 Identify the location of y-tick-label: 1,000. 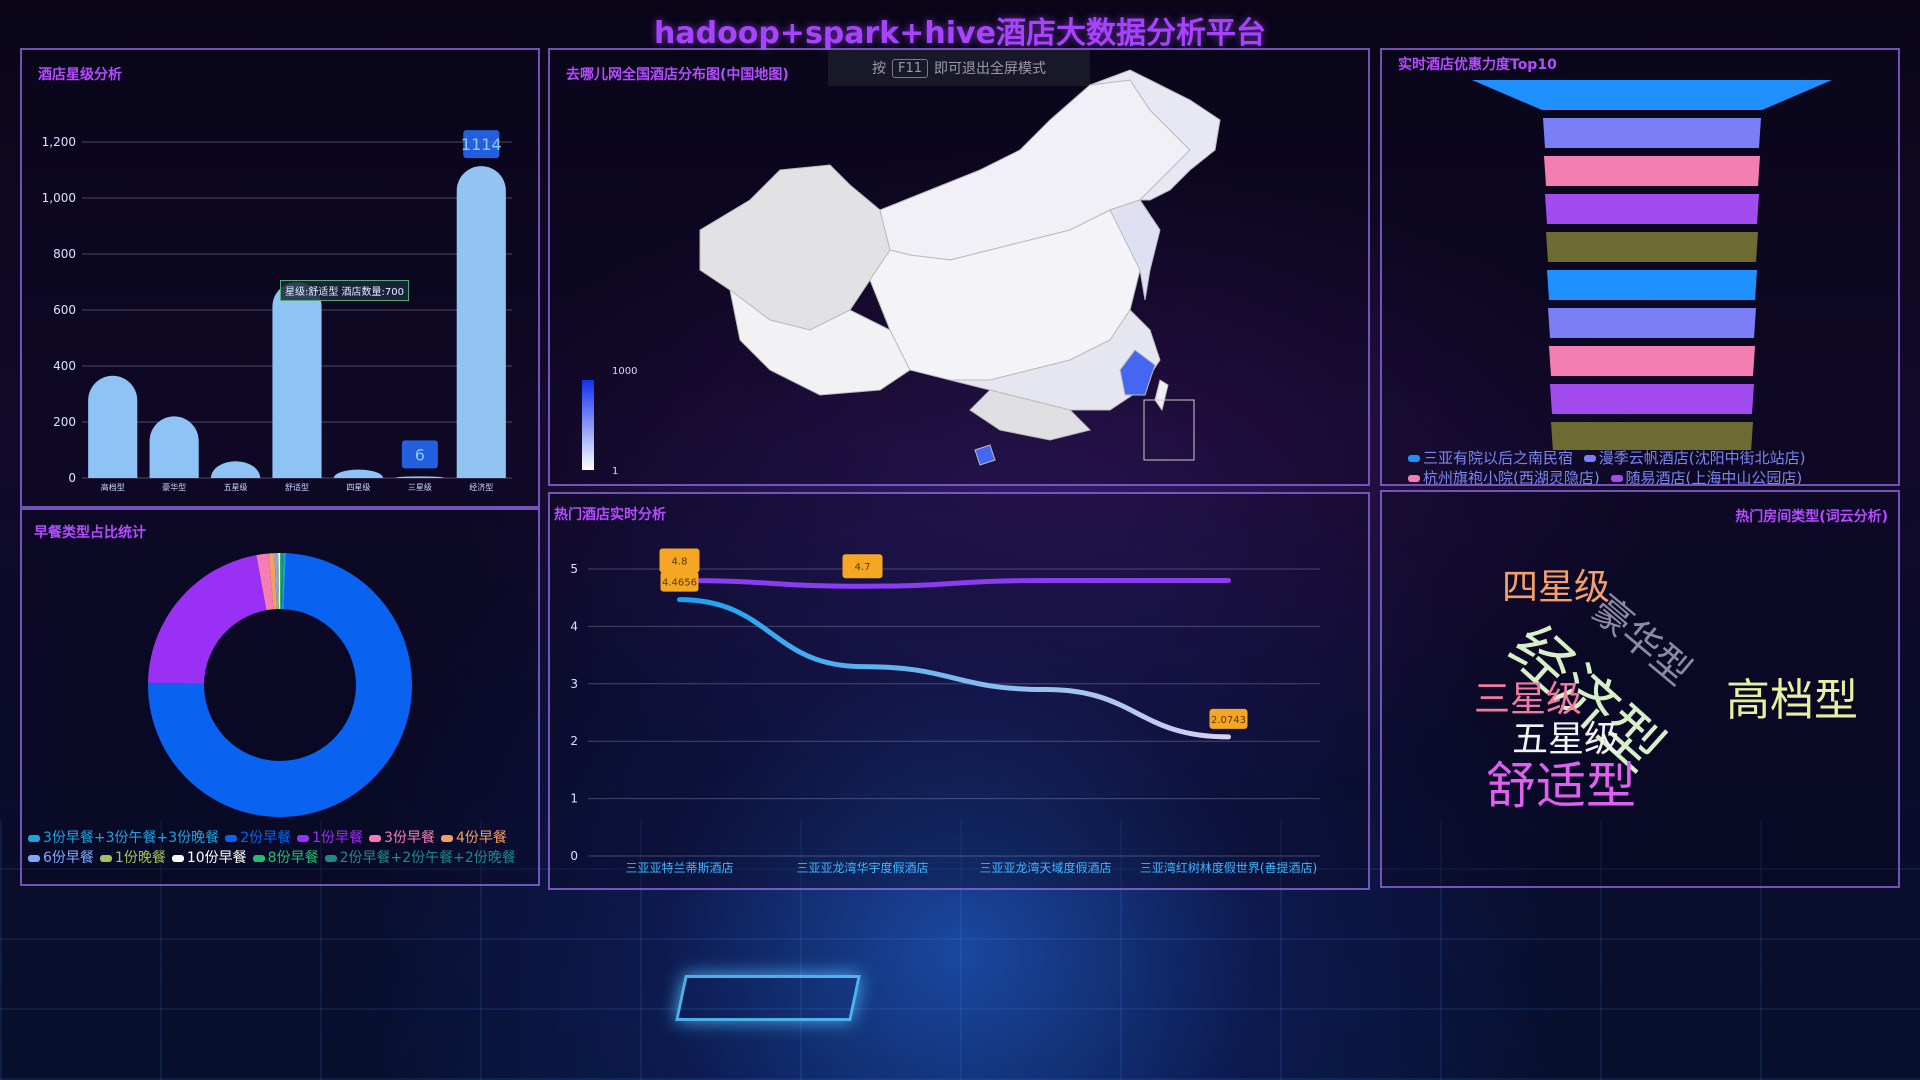
(59, 198).